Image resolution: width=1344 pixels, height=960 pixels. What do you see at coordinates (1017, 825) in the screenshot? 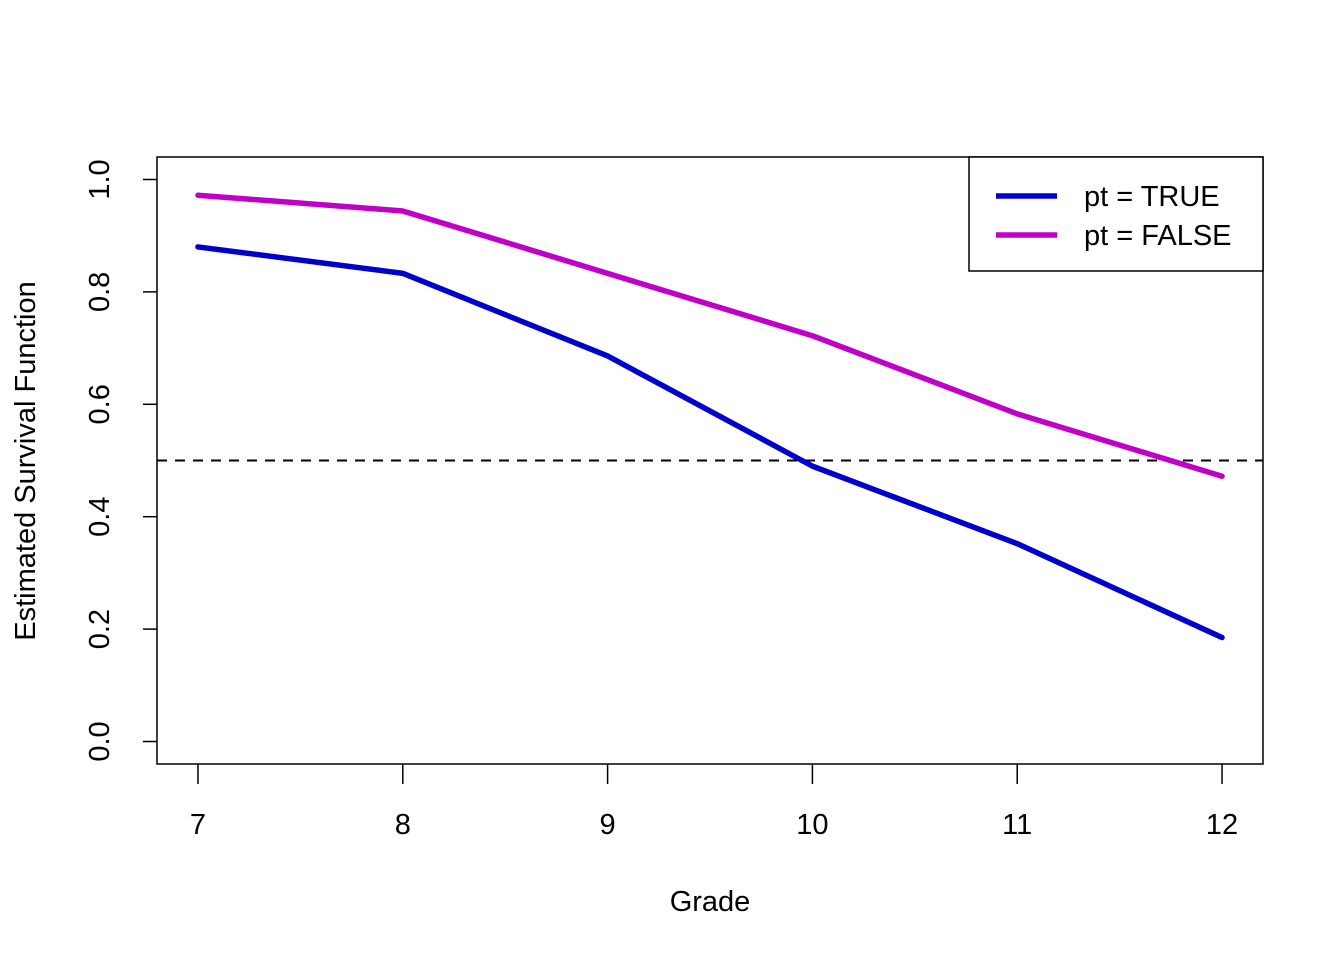
I see `x-tick-label: 11` at bounding box center [1017, 825].